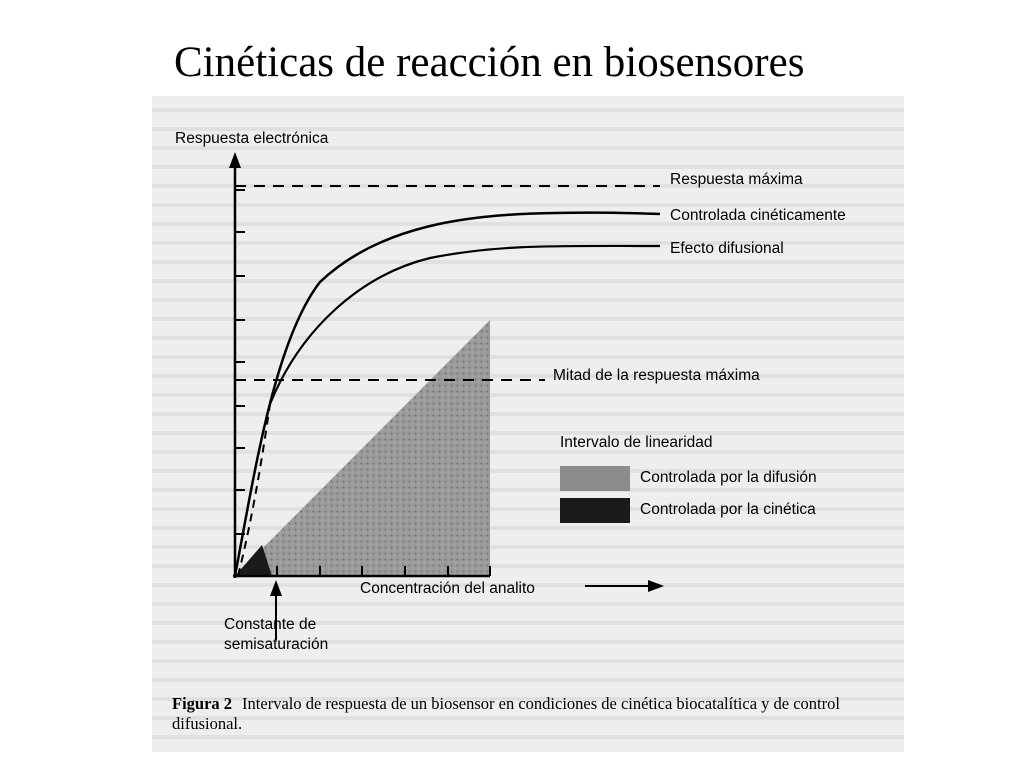 The height and width of the screenshot is (768, 1024). Describe the element at coordinates (383, 571) in the screenshot. I see `x-axis-ticks` at that location.